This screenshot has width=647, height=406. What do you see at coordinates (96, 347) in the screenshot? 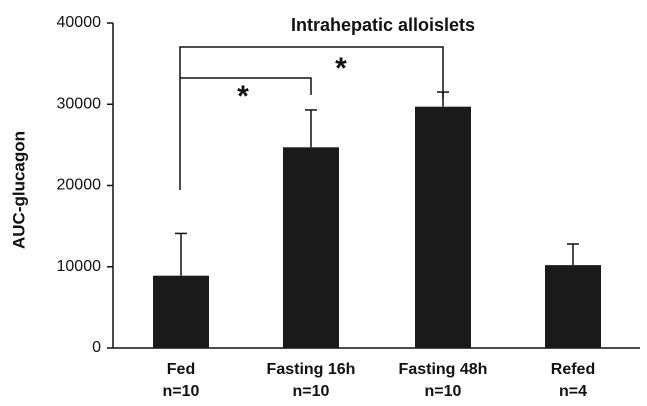
I see `y-tick-label: 0` at bounding box center [96, 347].